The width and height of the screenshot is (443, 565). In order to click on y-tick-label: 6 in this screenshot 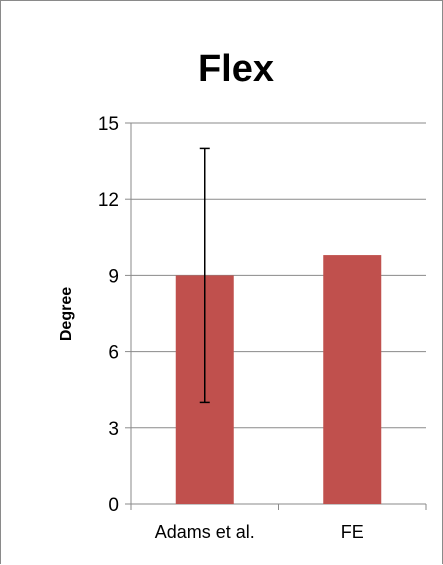, I will do `click(113, 353)`.